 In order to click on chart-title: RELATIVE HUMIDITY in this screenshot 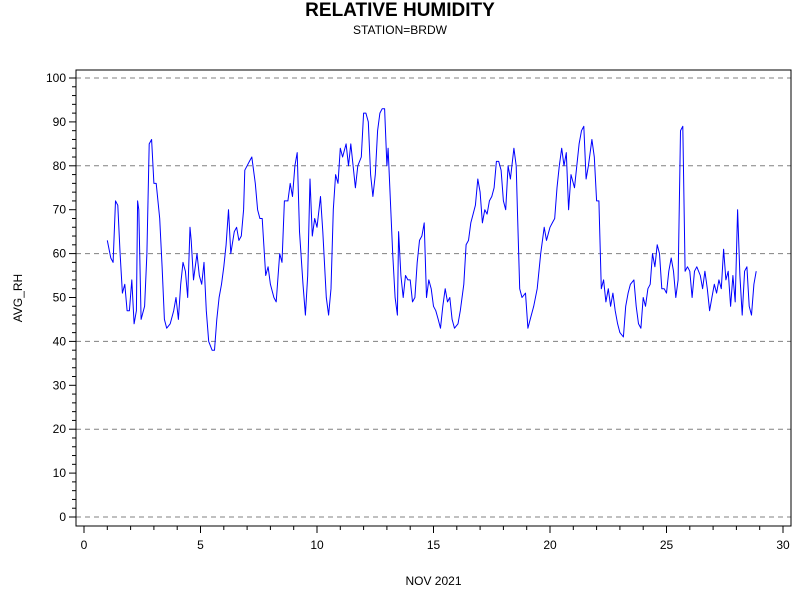, I will do `click(400, 10)`.